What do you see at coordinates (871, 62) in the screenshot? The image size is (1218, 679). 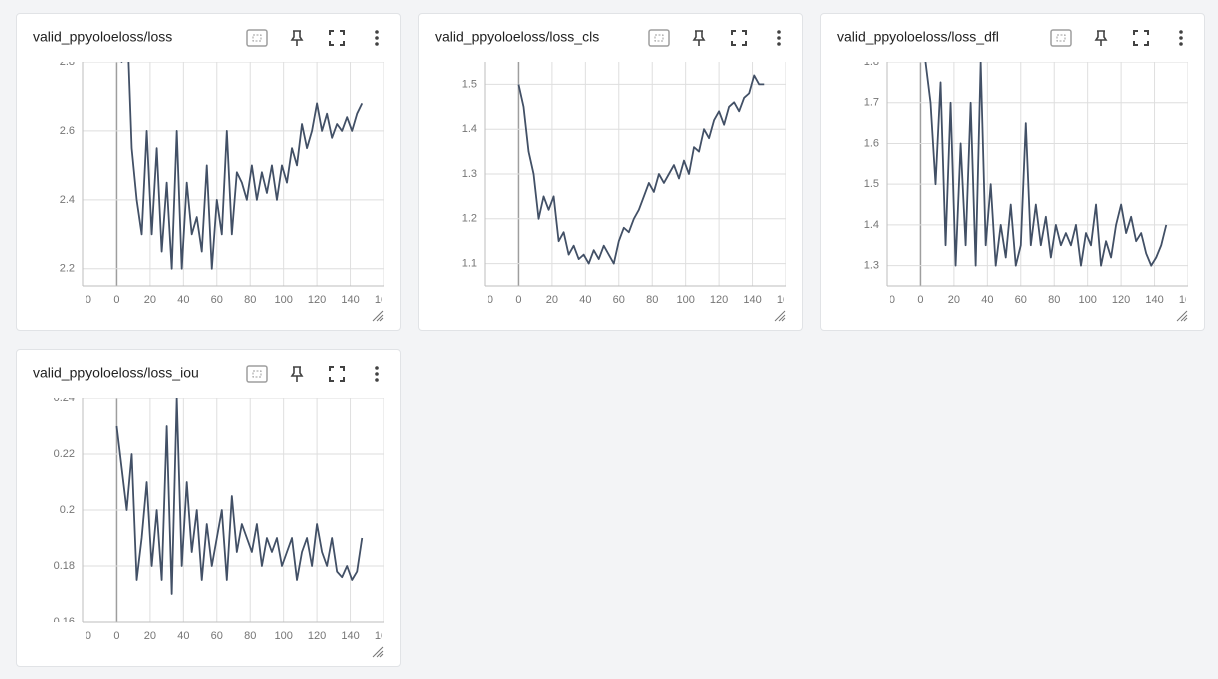 I see `y-tick-label: 1.8` at bounding box center [871, 62].